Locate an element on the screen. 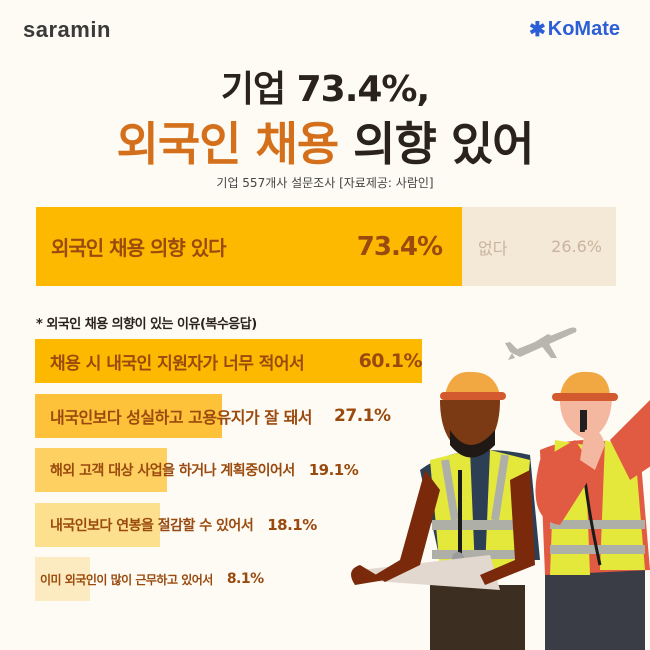 This screenshot has height=650, width=650. reason-label: 이미 외국인이 많이 근무하고 있어서 is located at coordinates (126, 579).